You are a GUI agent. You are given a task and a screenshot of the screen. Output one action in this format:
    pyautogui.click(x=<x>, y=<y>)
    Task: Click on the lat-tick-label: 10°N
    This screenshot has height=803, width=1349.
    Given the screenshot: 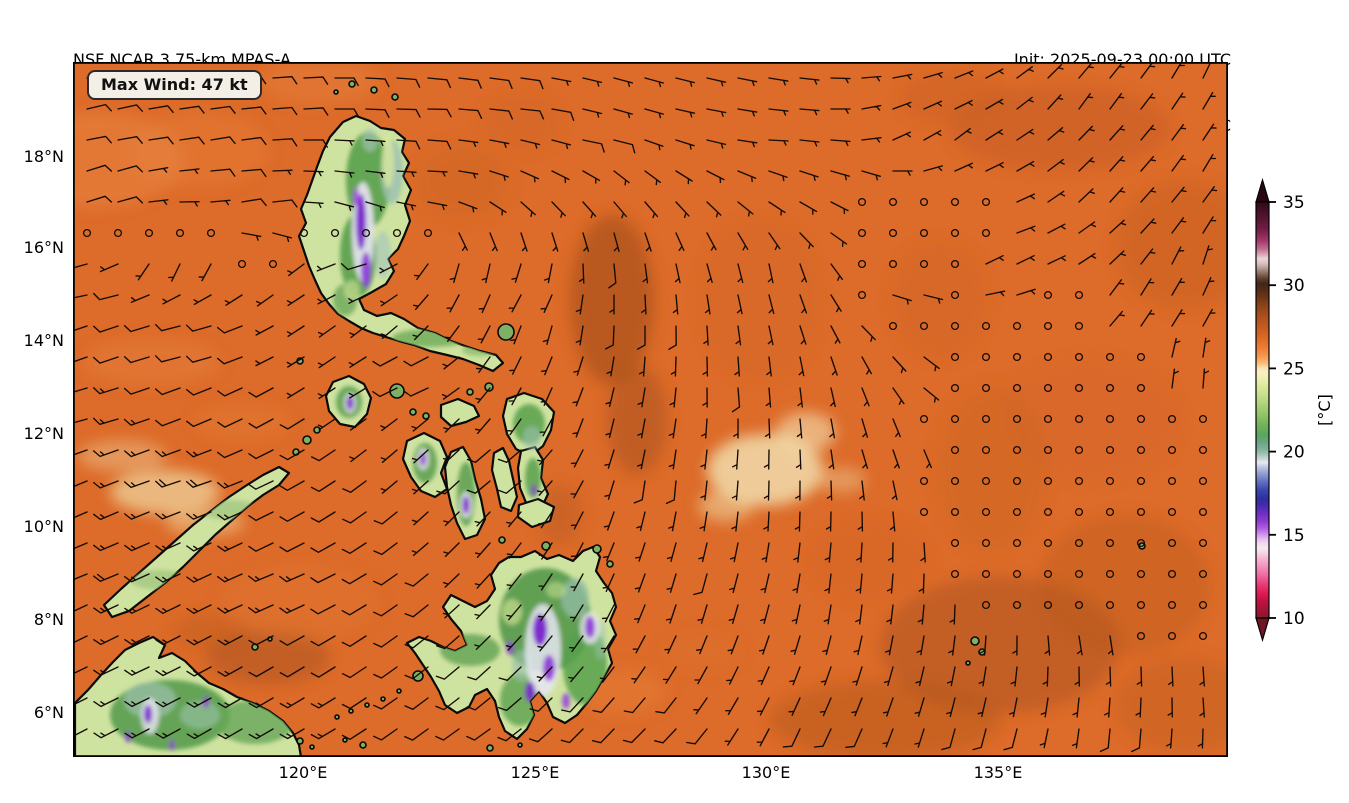 What is the action you would take?
    pyautogui.click(x=43, y=526)
    